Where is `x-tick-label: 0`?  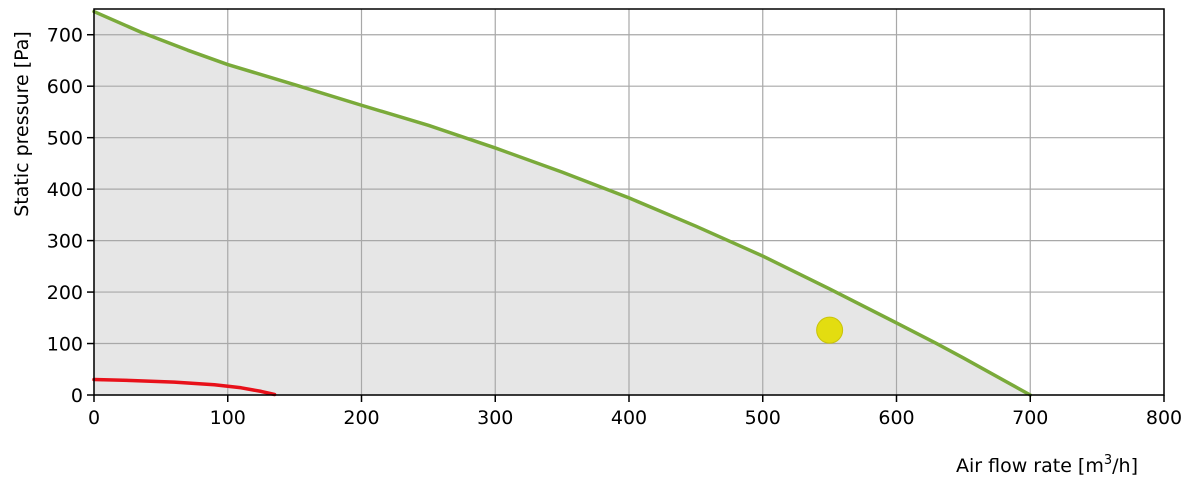 x-tick-label: 0 is located at coordinates (94, 418).